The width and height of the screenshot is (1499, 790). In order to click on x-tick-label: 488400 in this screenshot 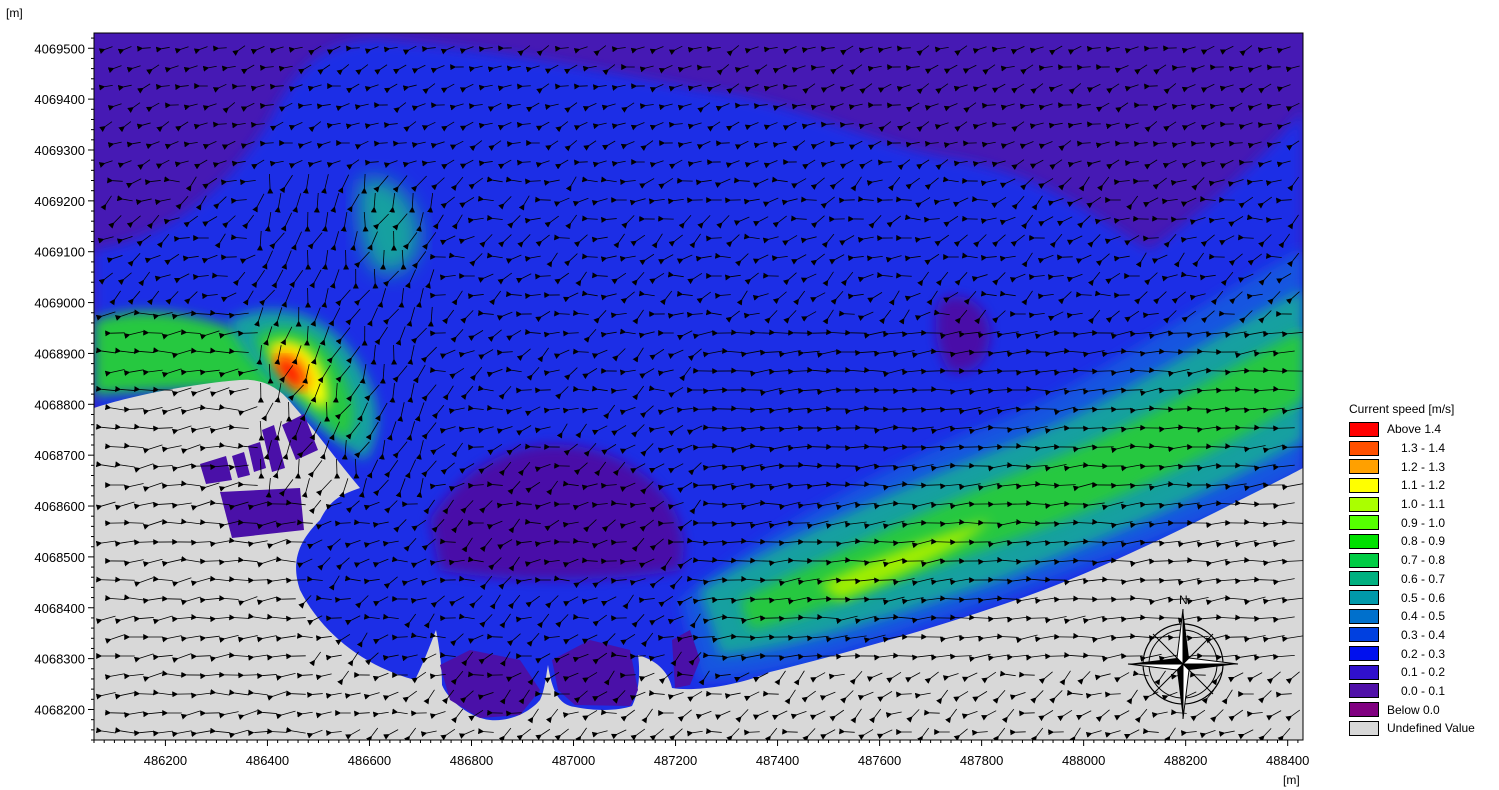, I will do `click(1287, 760)`.